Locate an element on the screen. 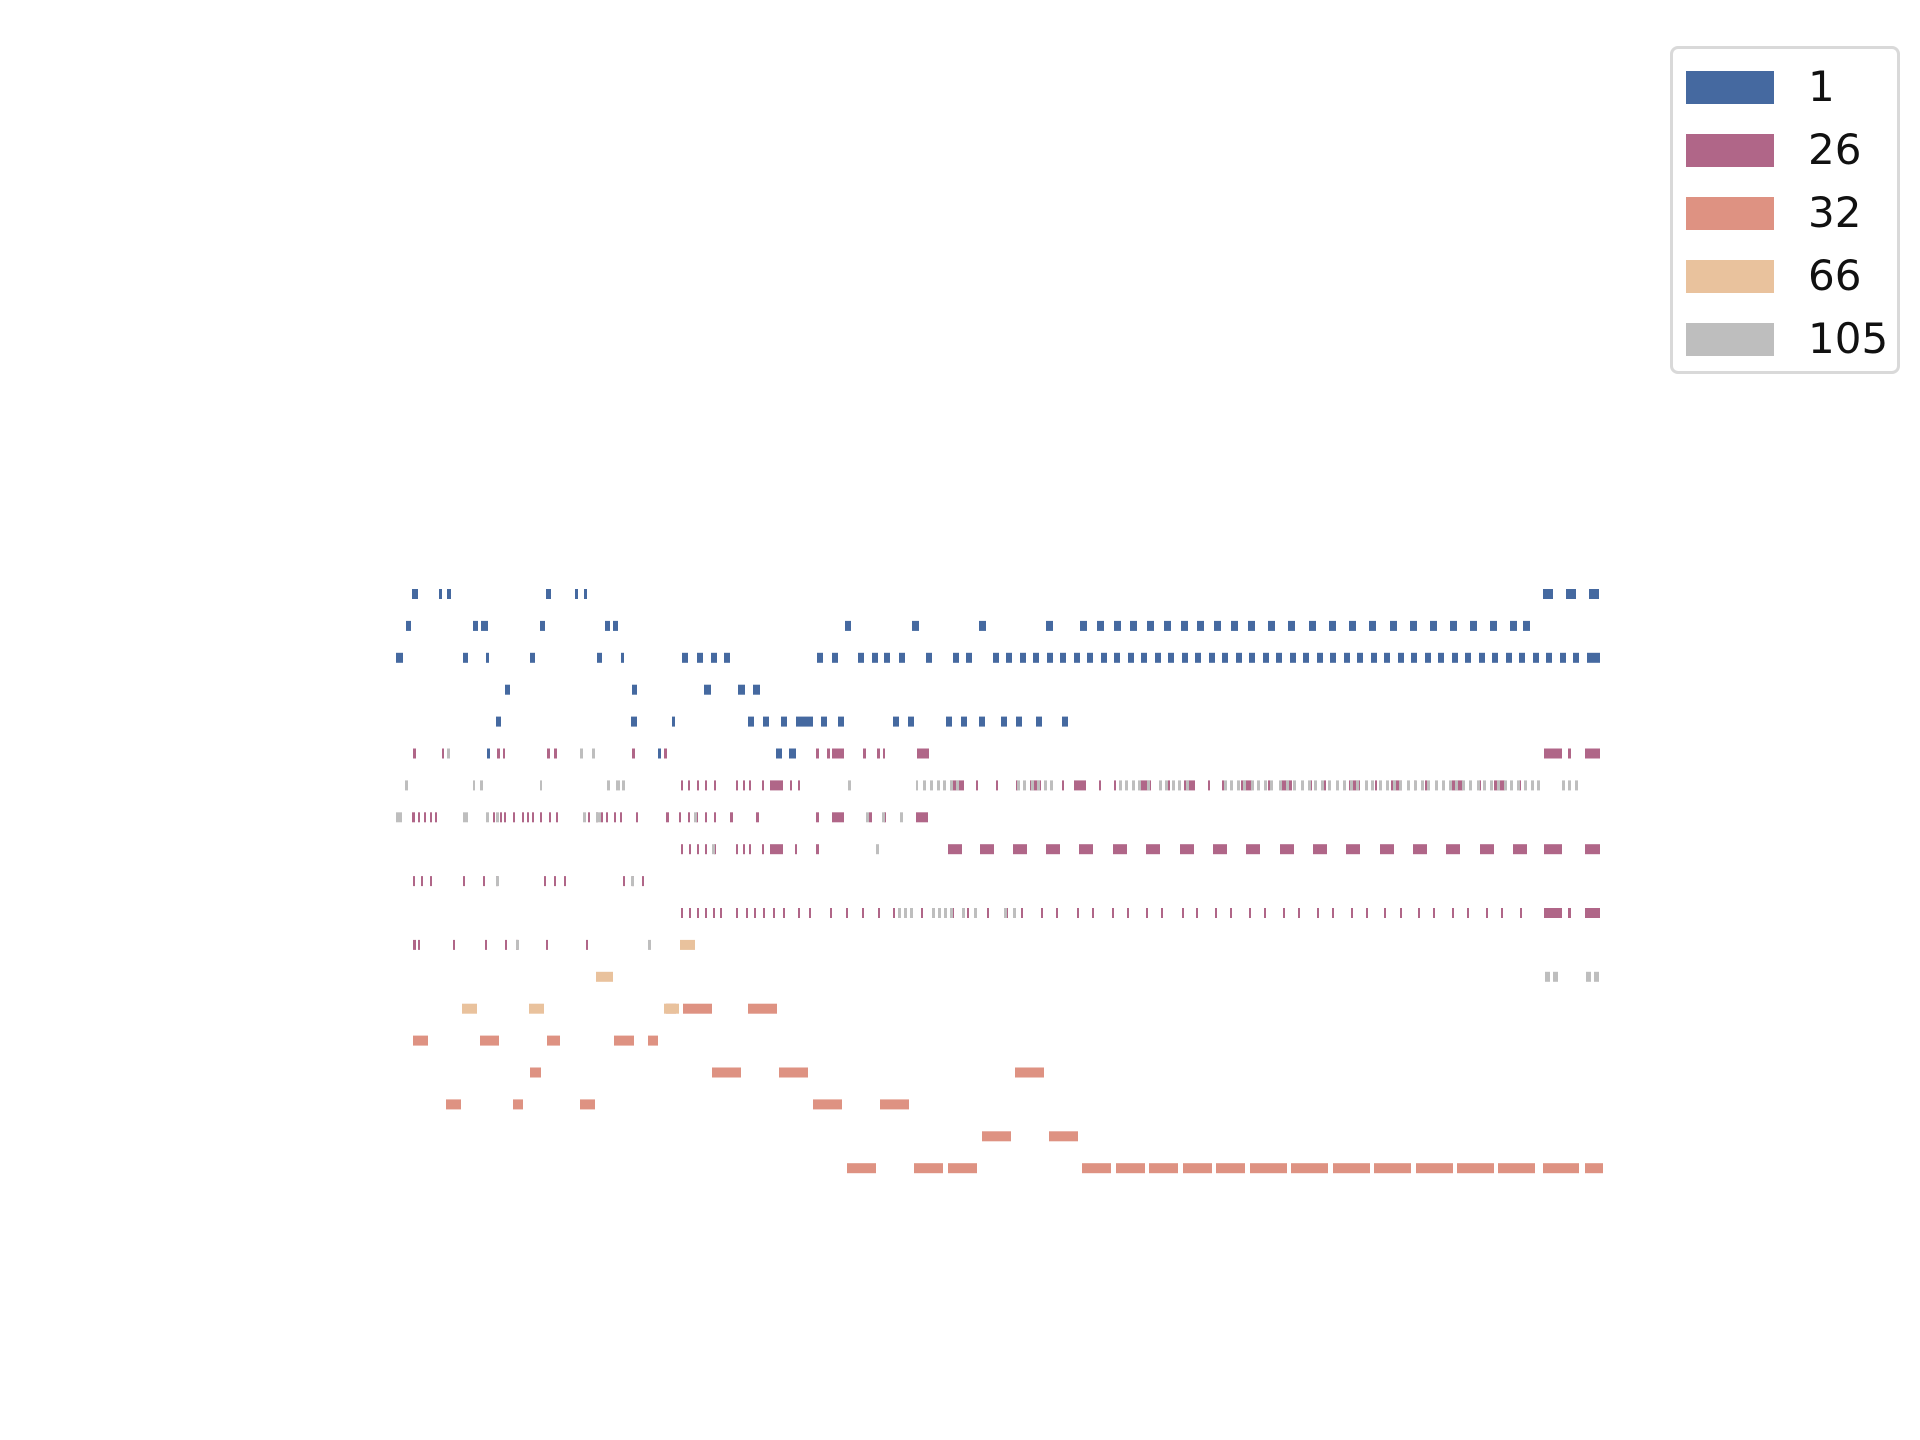 This screenshot has height=1440, width=1920. legend-entry: 1 is located at coordinates (1760, 87).